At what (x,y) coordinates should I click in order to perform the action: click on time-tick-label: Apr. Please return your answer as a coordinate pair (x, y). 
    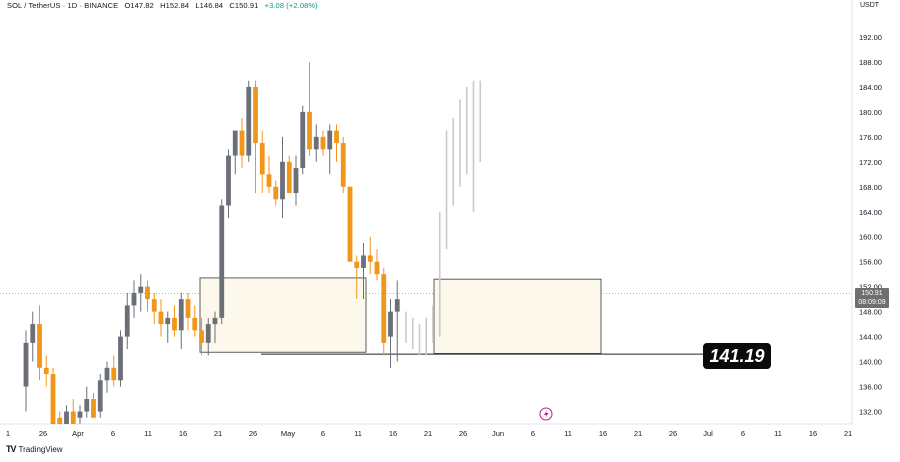
    Looking at the image, I should click on (78, 433).